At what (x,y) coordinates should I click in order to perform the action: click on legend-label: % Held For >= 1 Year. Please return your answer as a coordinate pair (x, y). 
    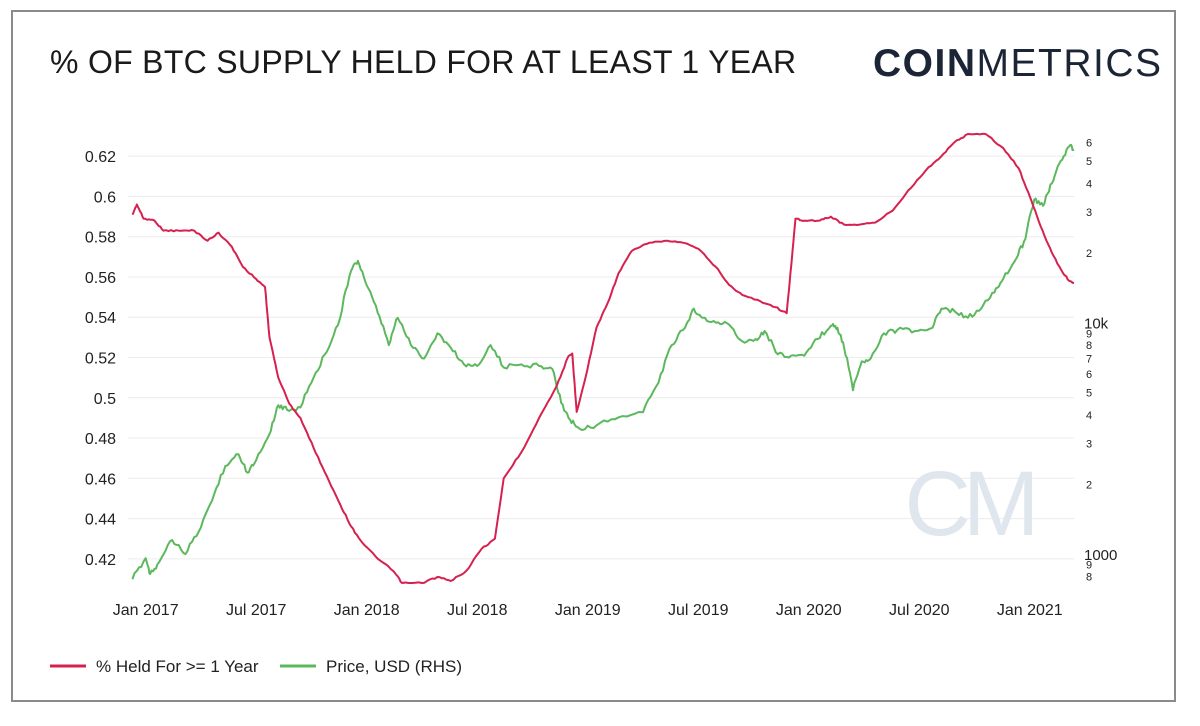
    Looking at the image, I should click on (177, 666).